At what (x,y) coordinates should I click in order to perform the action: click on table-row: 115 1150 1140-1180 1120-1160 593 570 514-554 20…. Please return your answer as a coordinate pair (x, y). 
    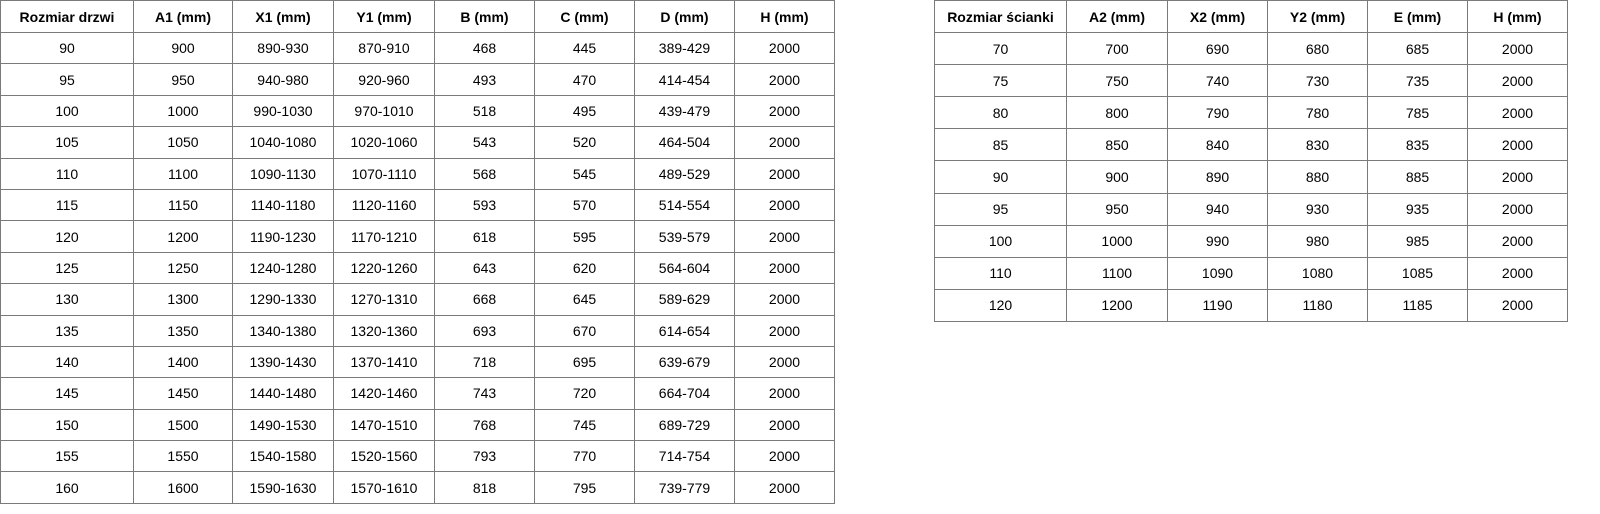
    Looking at the image, I should click on (417, 205).